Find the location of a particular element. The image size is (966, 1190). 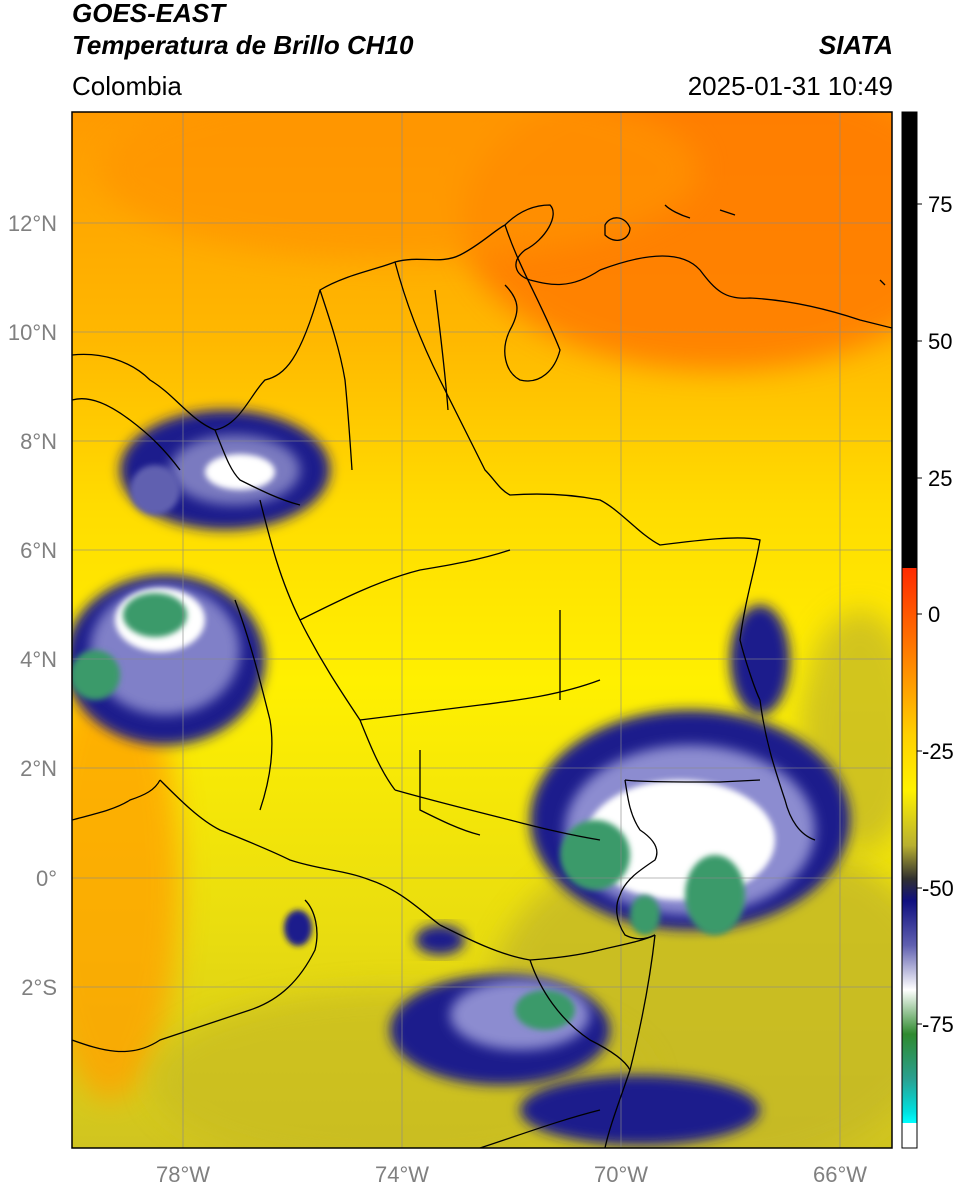

region-label: Colombia is located at coordinates (127, 86).